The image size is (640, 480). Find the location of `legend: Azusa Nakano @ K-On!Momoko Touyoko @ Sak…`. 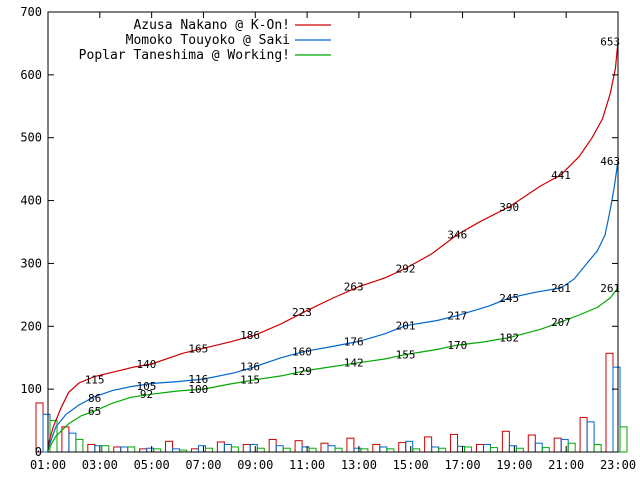

legend: Azusa Nakano @ K-On!Momoko Touyoko @ Sak… is located at coordinates (205, 40).